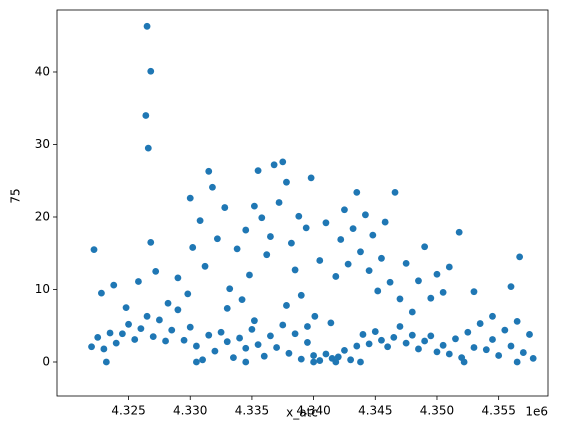 This screenshot has width=563, height=432. Describe the element at coordinates (128, 411) in the screenshot. I see `x-tick-label: 4.325` at that location.